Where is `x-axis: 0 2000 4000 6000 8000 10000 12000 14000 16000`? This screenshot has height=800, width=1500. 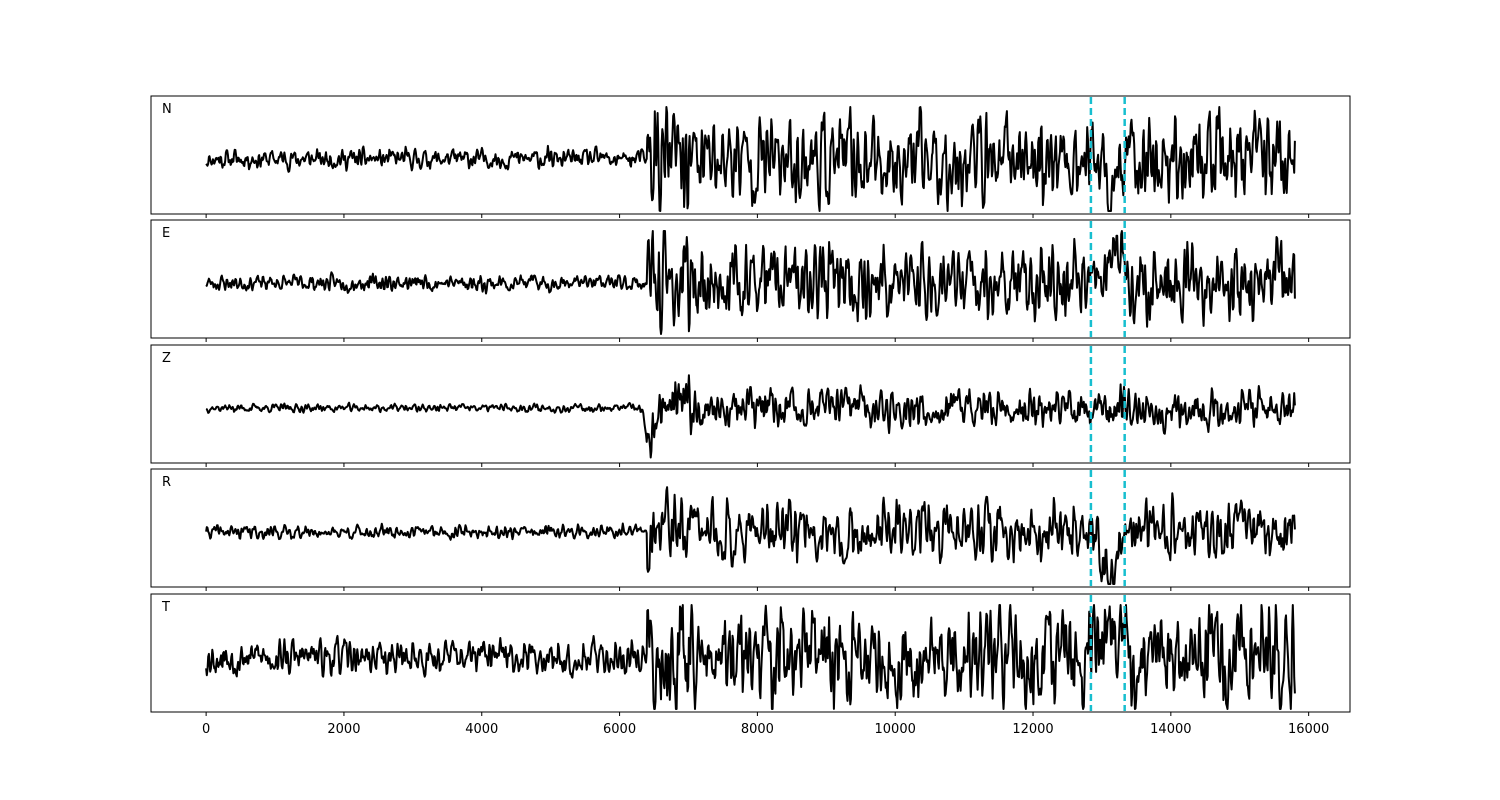 x-axis: 0 2000 4000 6000 8000 10000 12000 14000 16000 is located at coordinates (765, 729).